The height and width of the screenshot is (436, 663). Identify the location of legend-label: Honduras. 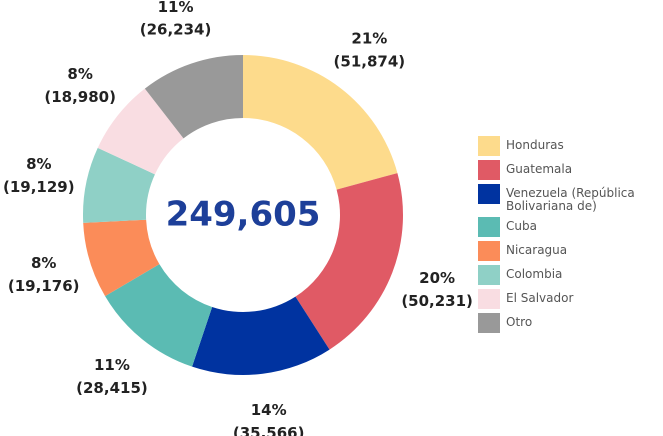
(535, 145).